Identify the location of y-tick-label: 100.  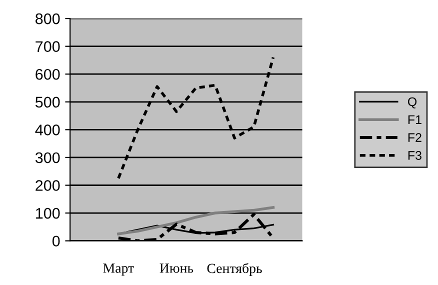
(48, 213).